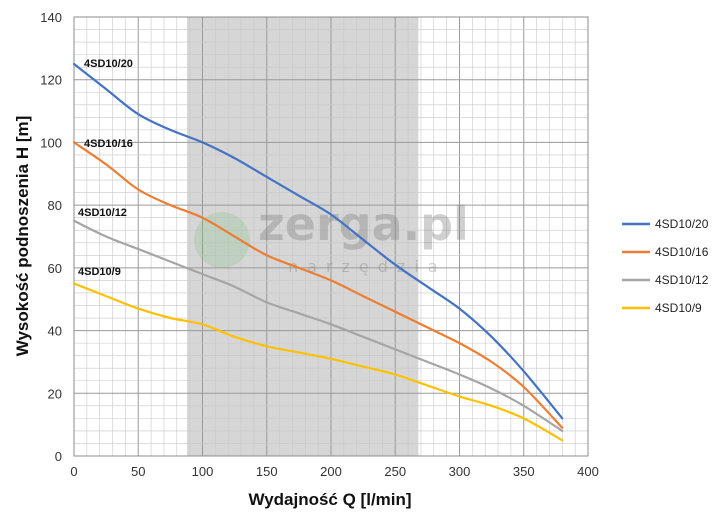 This screenshot has width=728, height=519. What do you see at coordinates (55, 331) in the screenshot?
I see `y-tick-label: 40` at bounding box center [55, 331].